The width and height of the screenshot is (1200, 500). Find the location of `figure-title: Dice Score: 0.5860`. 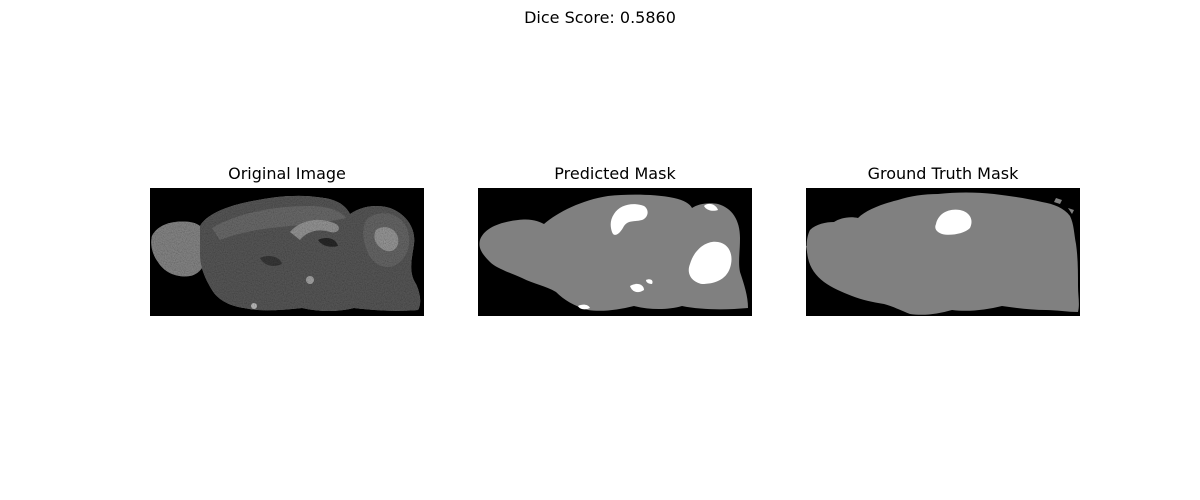

figure-title: Dice Score: 0.5860 is located at coordinates (600, 17).